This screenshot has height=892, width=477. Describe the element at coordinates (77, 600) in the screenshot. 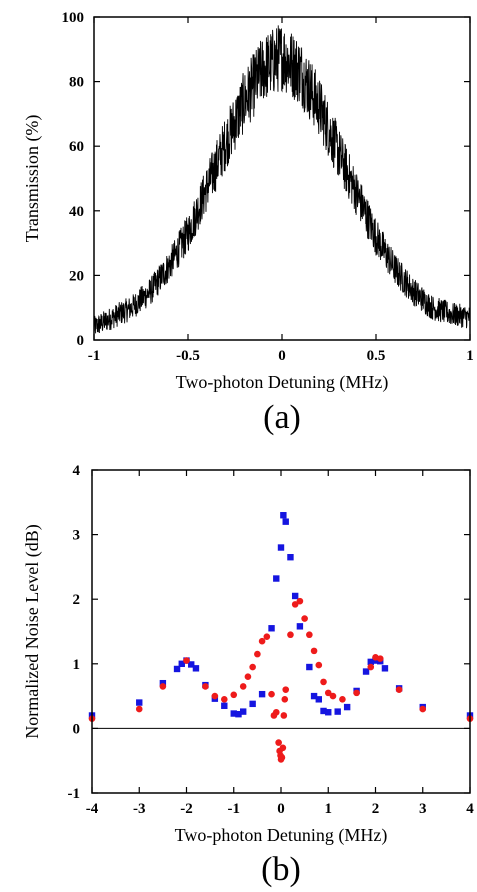

I see `panel-b-y-tick-label: 2` at that location.